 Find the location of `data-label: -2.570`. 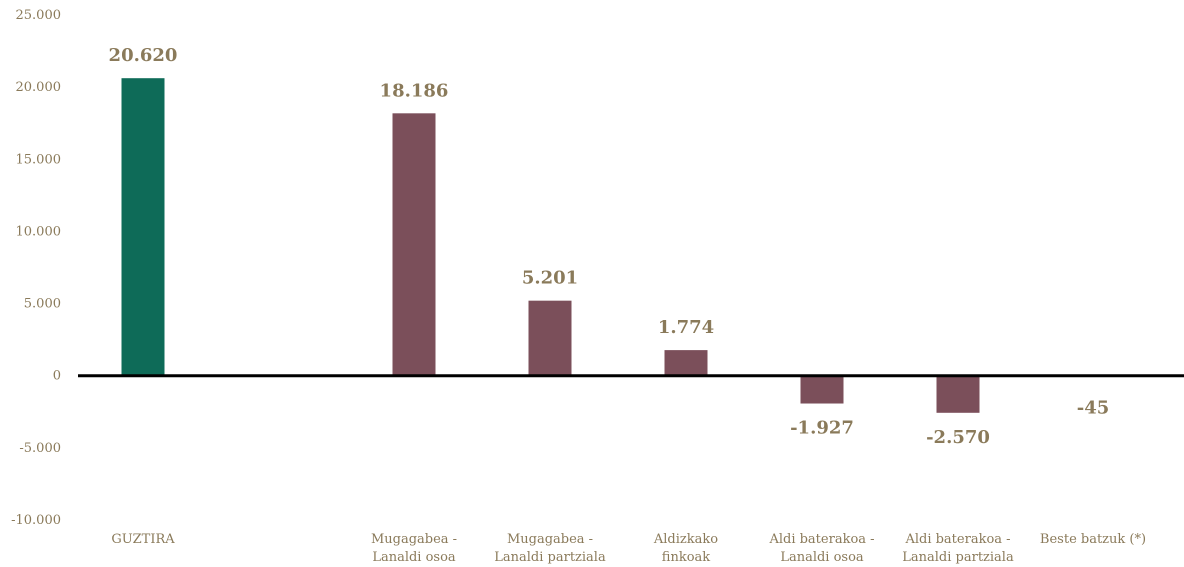

data-label: -2.570 is located at coordinates (958, 437).